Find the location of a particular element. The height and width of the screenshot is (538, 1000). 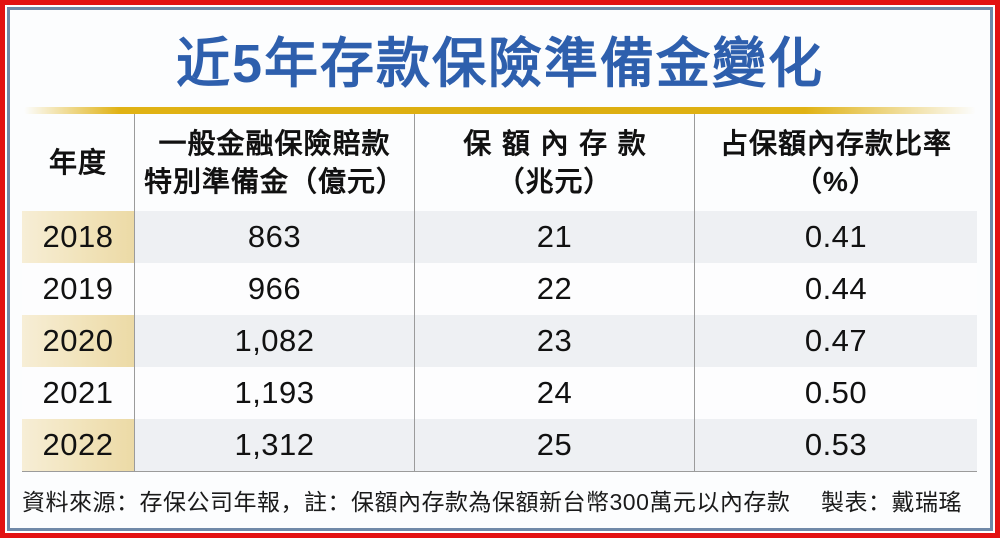

cell-deposits: 24 is located at coordinates (555, 393).